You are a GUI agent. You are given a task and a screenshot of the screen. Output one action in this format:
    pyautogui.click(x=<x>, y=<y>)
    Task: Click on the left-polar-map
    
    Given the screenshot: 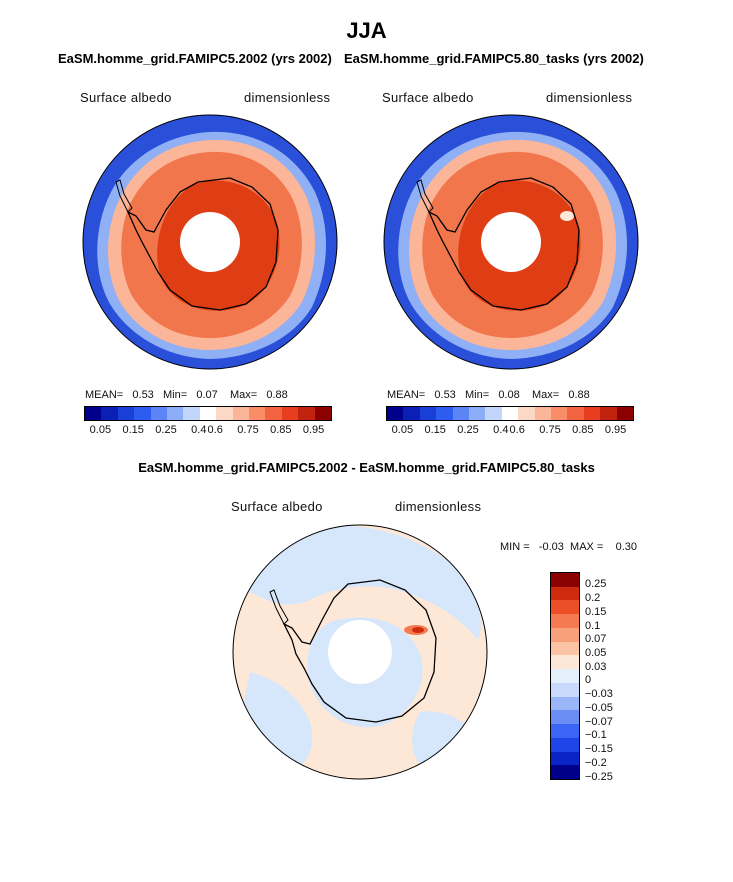 What is the action you would take?
    pyautogui.click(x=210, y=242)
    